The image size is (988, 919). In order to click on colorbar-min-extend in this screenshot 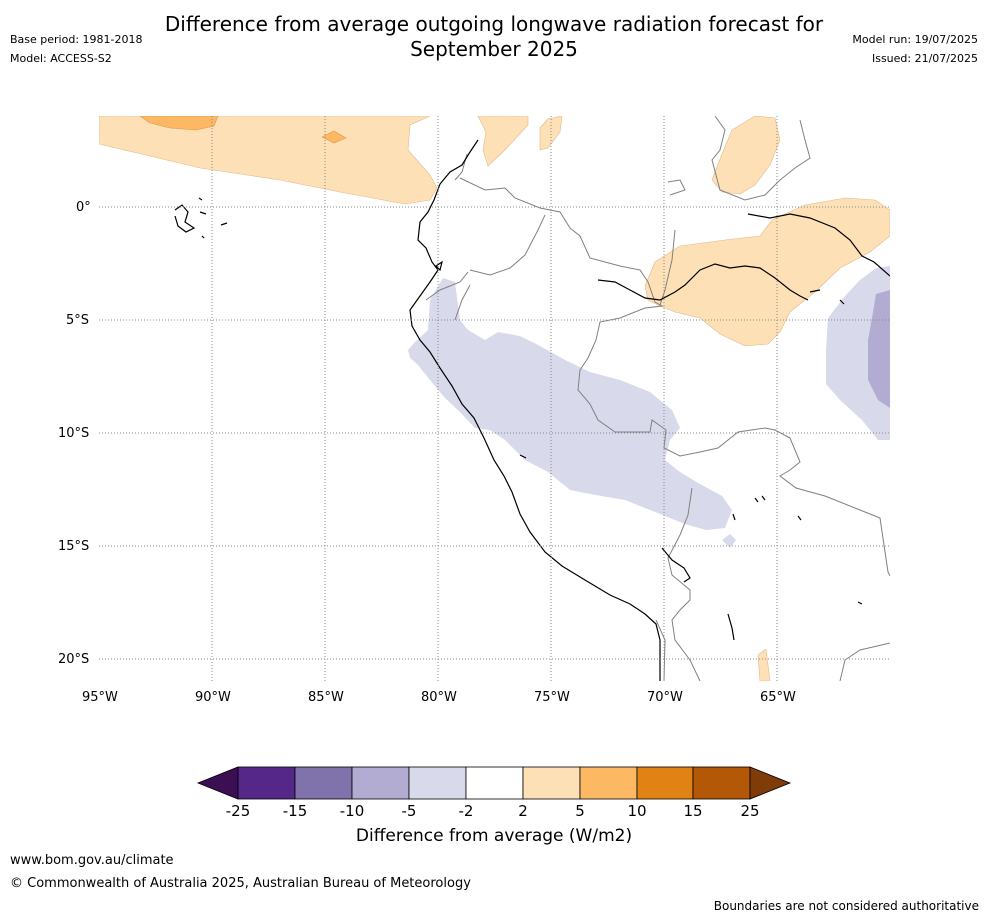, I will do `click(217, 783)`.